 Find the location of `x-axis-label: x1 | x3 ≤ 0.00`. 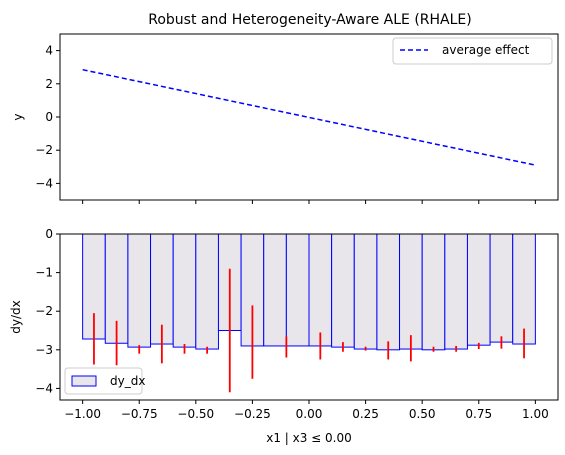

x-axis-label: x1 | x3 ≤ 0.00 is located at coordinates (309, 438).